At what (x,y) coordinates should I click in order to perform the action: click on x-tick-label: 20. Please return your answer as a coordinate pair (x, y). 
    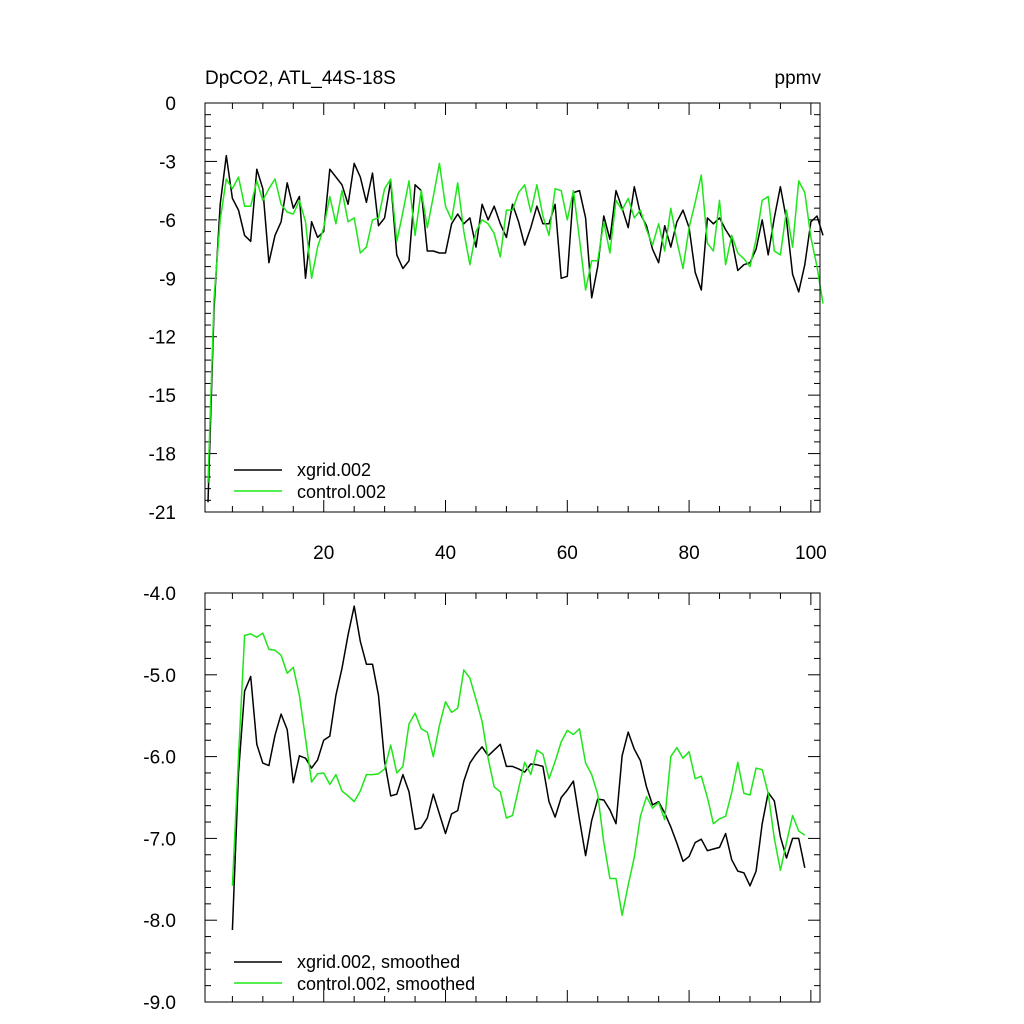
    Looking at the image, I should click on (323, 553).